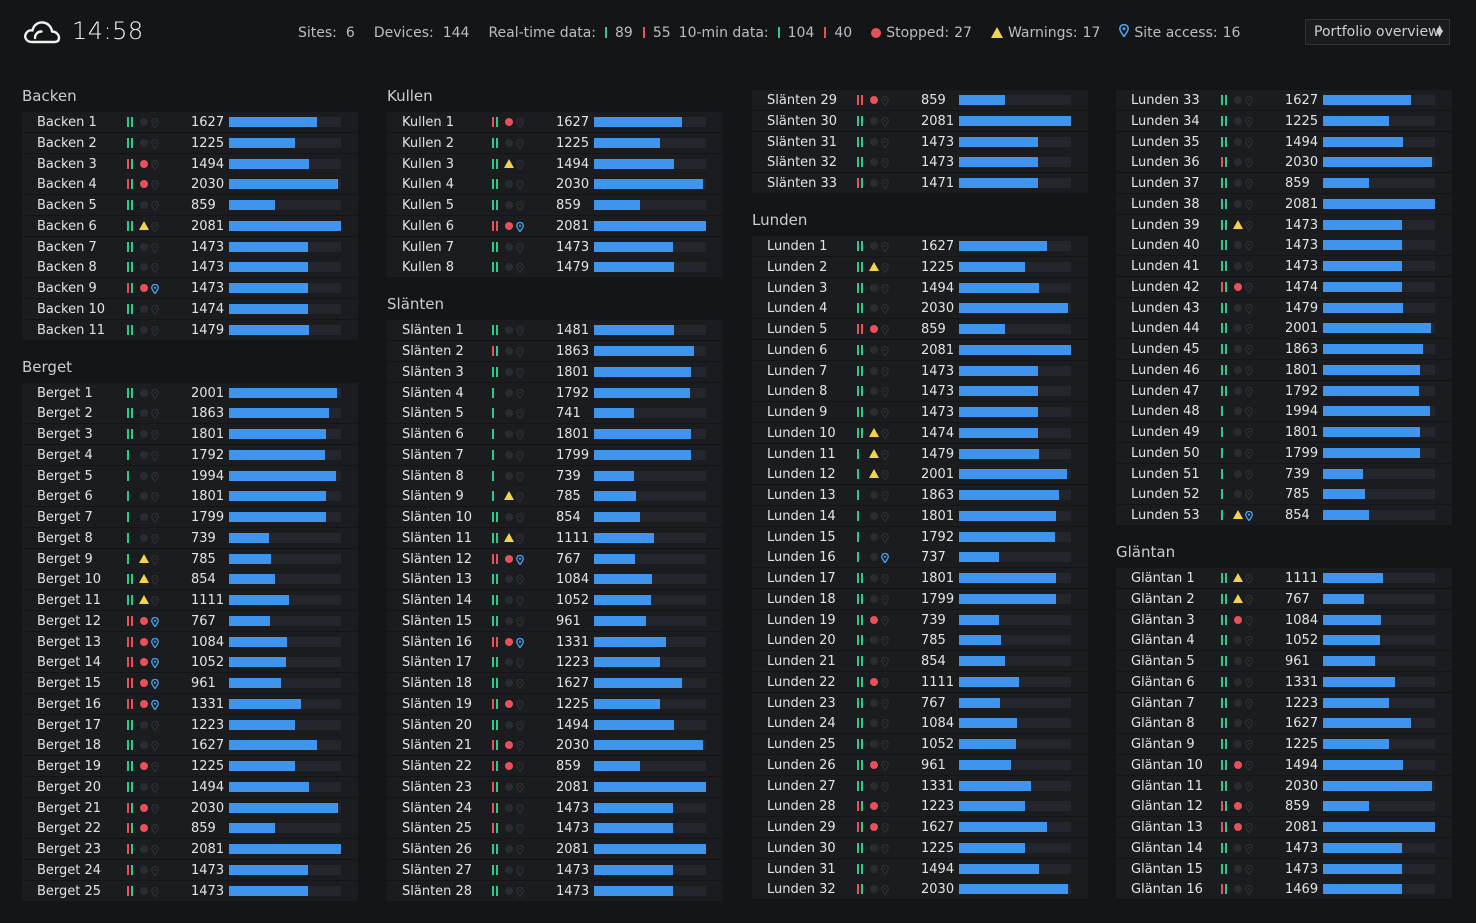 This screenshot has width=1476, height=923. What do you see at coordinates (190, 786) in the screenshot?
I see `device-row: Berget 20 1494` at bounding box center [190, 786].